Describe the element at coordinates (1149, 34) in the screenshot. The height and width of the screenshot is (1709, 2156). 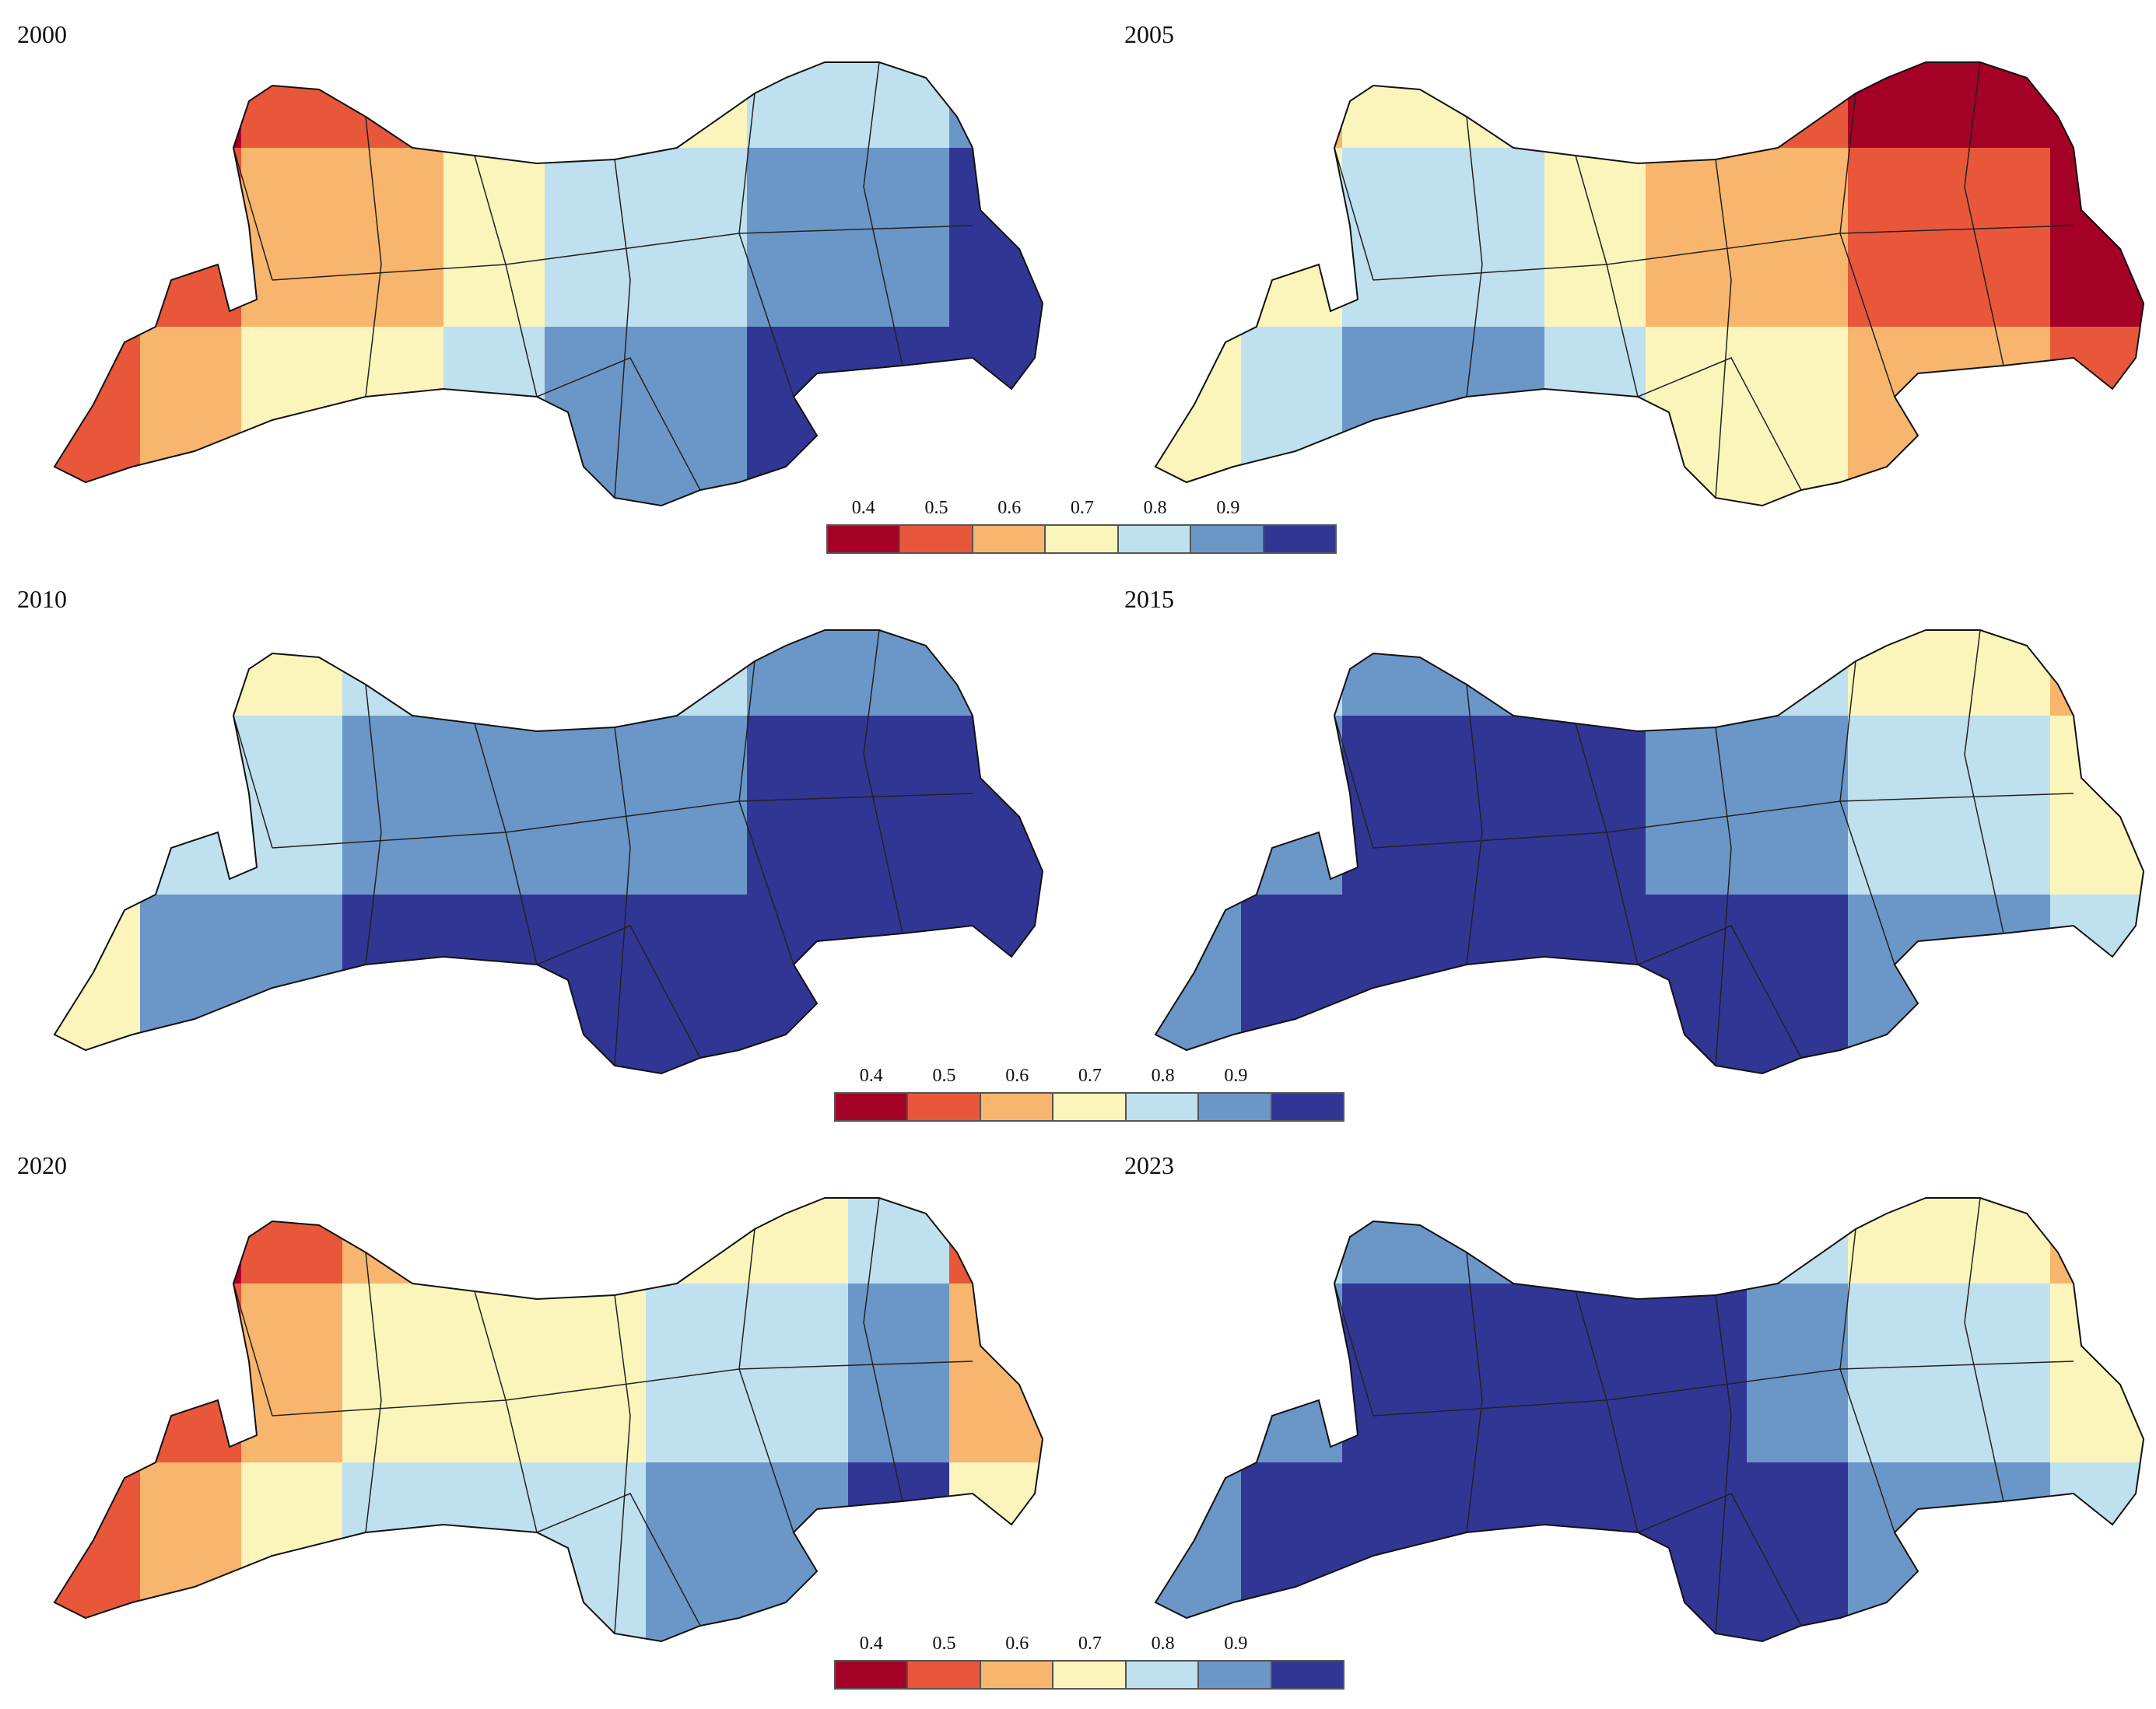
I see `panel-year-label: 2005` at that location.